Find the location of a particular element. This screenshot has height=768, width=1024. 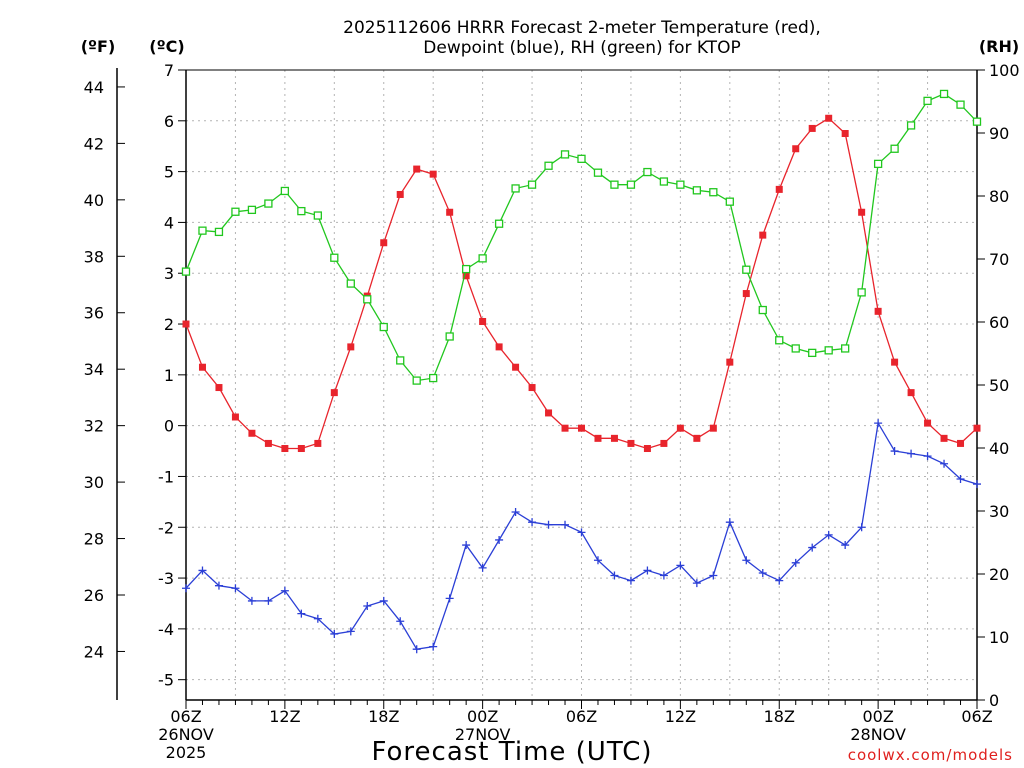

celsius-tick-label: -3 is located at coordinates (166, 578).